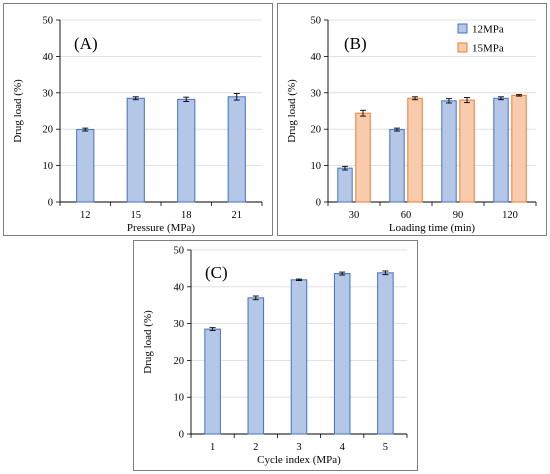 The height and width of the screenshot is (474, 550). I want to click on x-tick-label: 30, so click(354, 215).